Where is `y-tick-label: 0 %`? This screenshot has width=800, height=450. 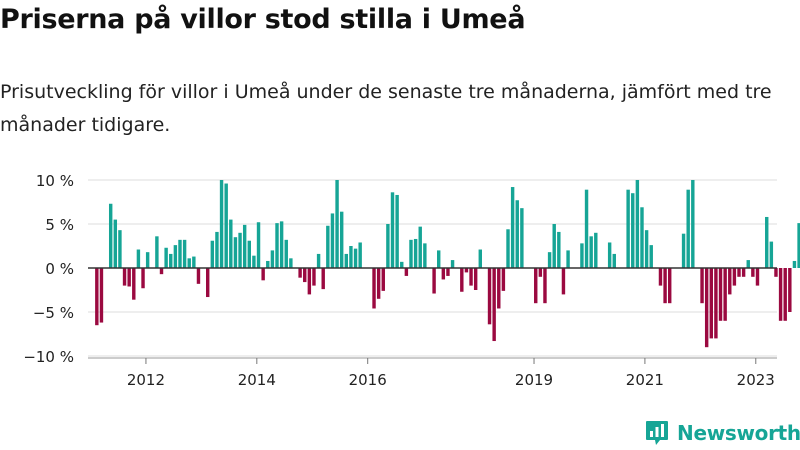 y-tick-label: 0 % is located at coordinates (59, 269).